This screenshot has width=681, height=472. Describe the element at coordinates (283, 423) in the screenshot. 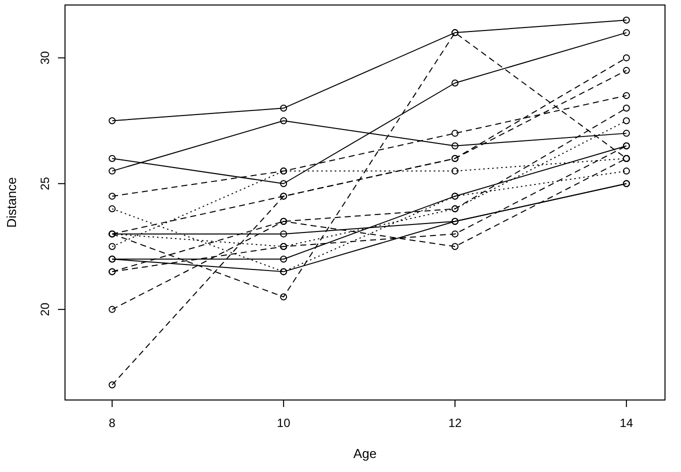

I see `x-tick-label: 10` at that location.